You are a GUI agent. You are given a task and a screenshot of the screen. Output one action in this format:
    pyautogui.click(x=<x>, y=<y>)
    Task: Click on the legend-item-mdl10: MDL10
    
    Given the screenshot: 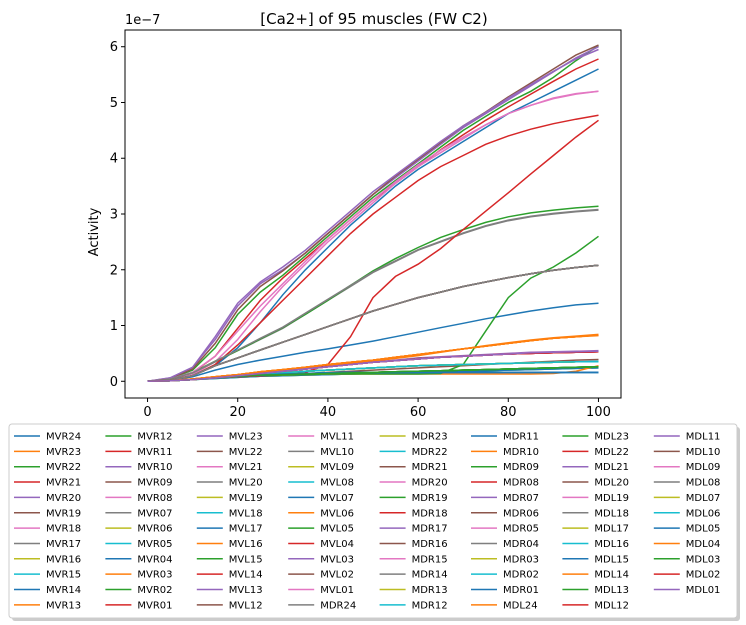 What is the action you would take?
    pyautogui.click(x=687, y=452)
    